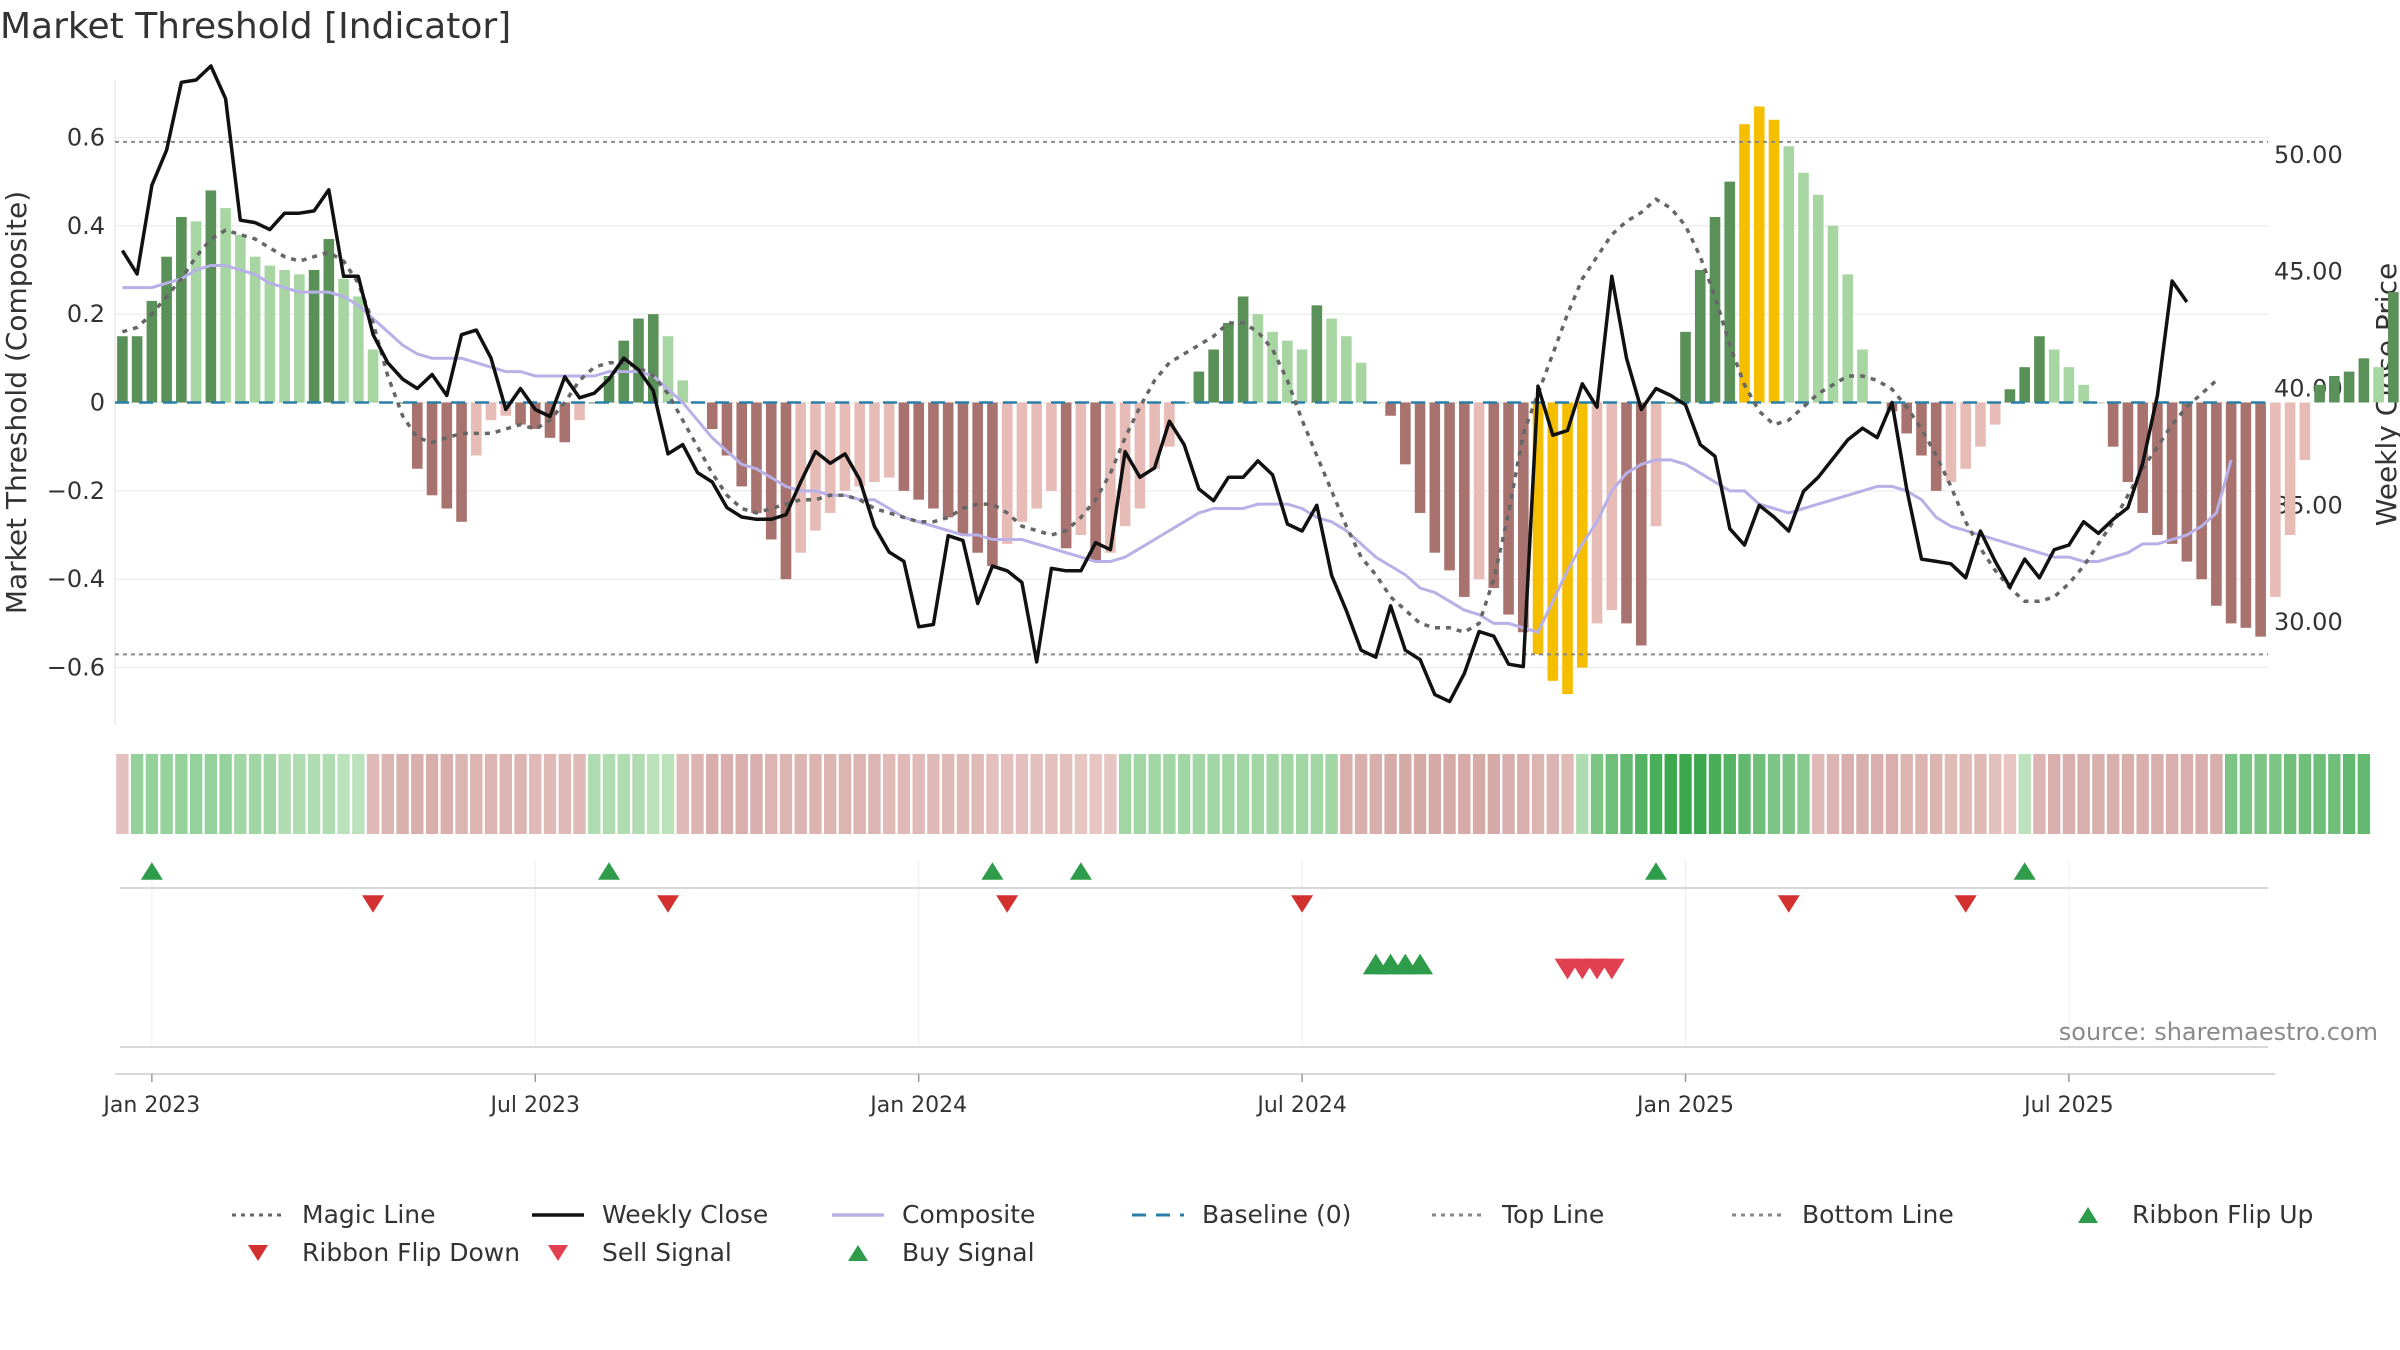  What do you see at coordinates (1420, 964) in the screenshot?
I see `buy-signal-marker` at bounding box center [1420, 964].